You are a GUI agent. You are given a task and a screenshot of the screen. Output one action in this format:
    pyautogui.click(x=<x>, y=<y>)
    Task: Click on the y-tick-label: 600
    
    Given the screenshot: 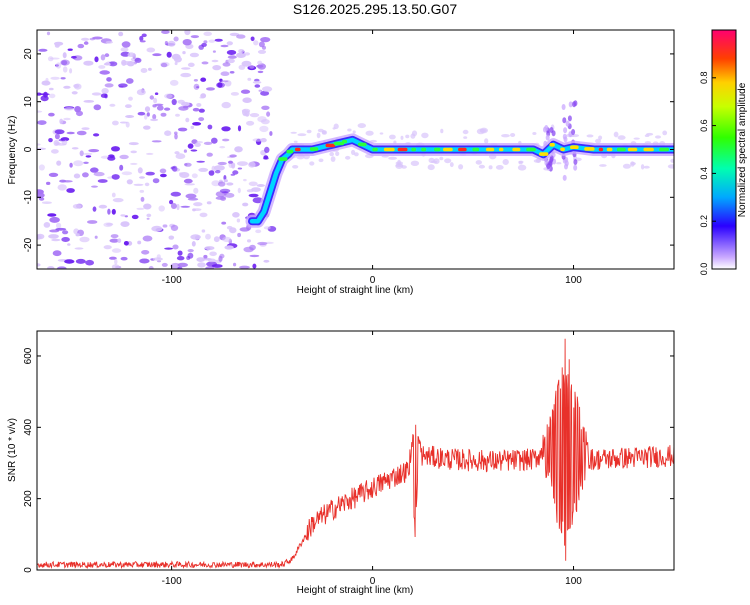 What is the action you would take?
    pyautogui.click(x=28, y=355)
    